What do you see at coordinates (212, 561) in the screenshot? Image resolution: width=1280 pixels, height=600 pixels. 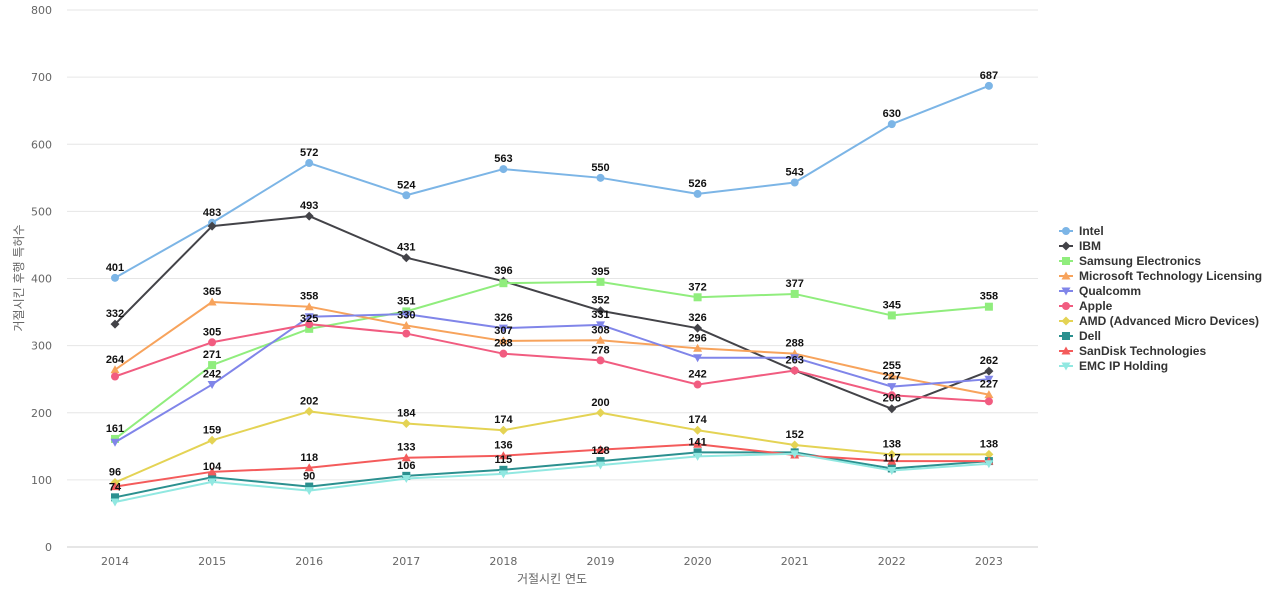 I see `x-tick-label: 2015` at bounding box center [212, 561].